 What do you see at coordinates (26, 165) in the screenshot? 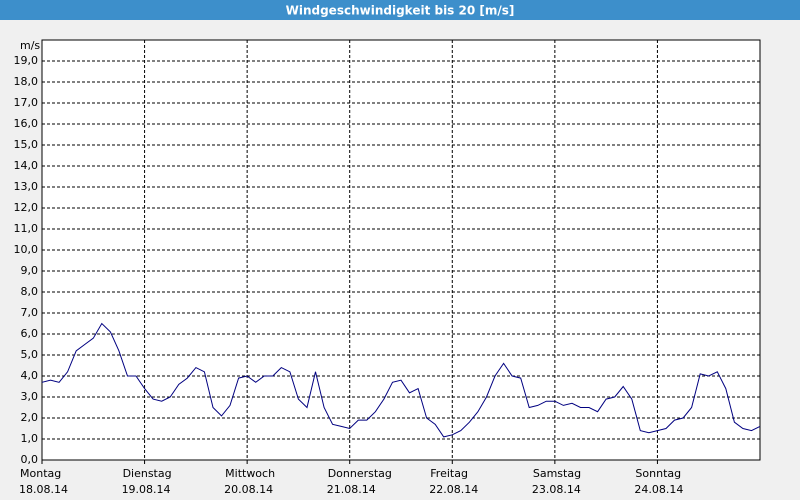
I see `y-tick-label: 14,0` at bounding box center [26, 165].